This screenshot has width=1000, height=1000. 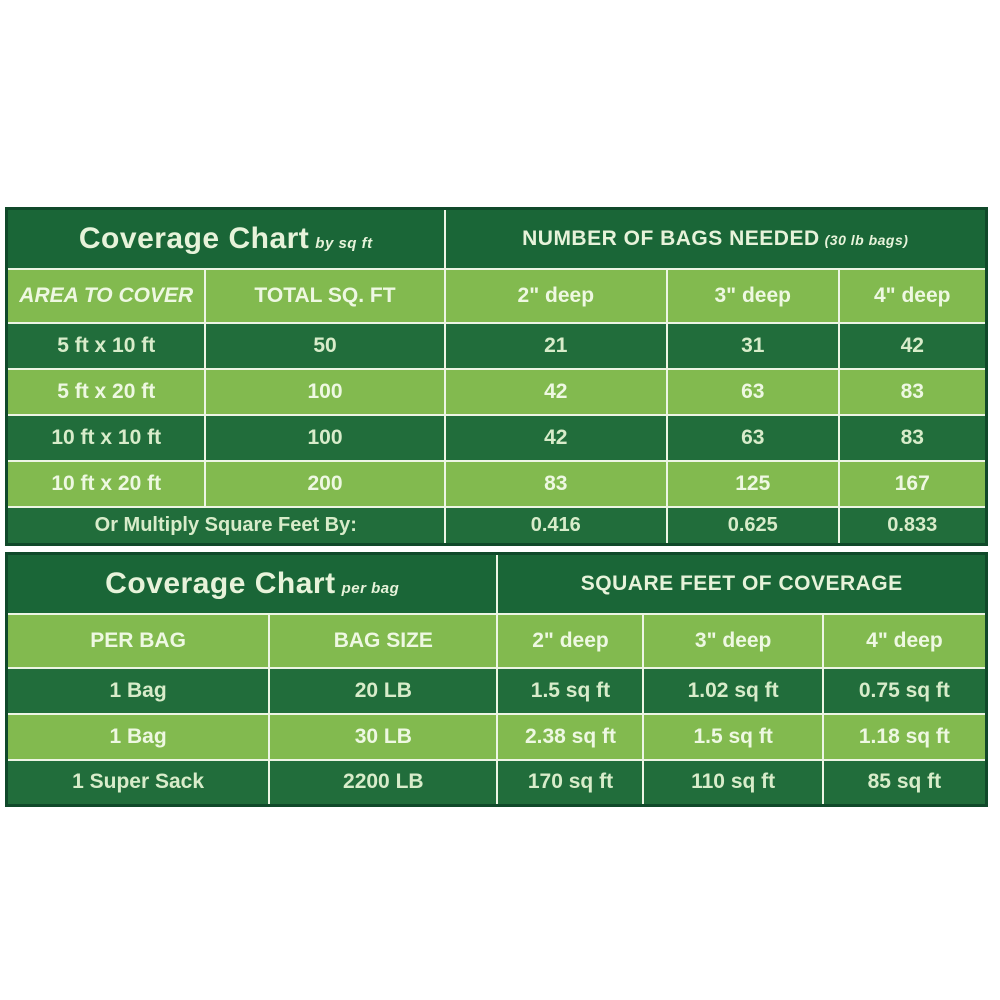 I want to click on table1-group-header-note: (30 lb bags), so click(x=866, y=239).